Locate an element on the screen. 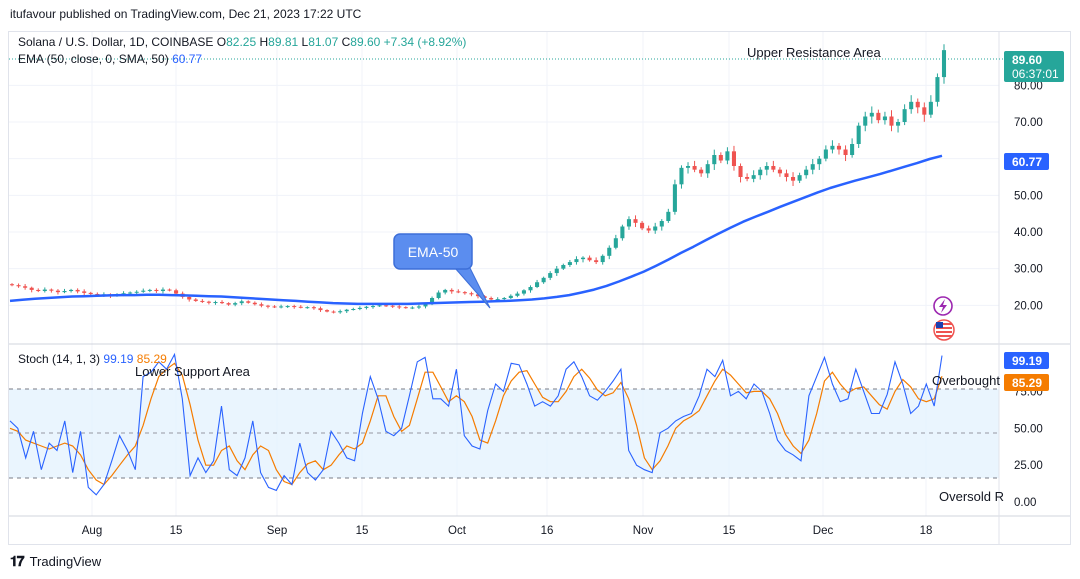 The width and height of the screenshot is (1080, 579). stoch-tick-label: 25.00 is located at coordinates (1028, 466).